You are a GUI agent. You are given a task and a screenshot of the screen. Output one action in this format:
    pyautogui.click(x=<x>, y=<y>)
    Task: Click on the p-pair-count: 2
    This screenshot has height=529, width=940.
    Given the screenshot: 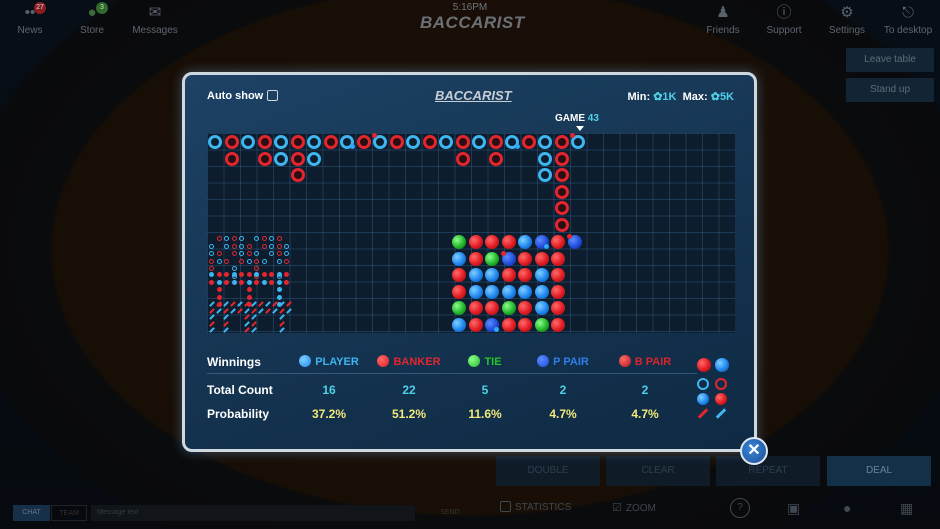 What is the action you would take?
    pyautogui.click(x=563, y=390)
    